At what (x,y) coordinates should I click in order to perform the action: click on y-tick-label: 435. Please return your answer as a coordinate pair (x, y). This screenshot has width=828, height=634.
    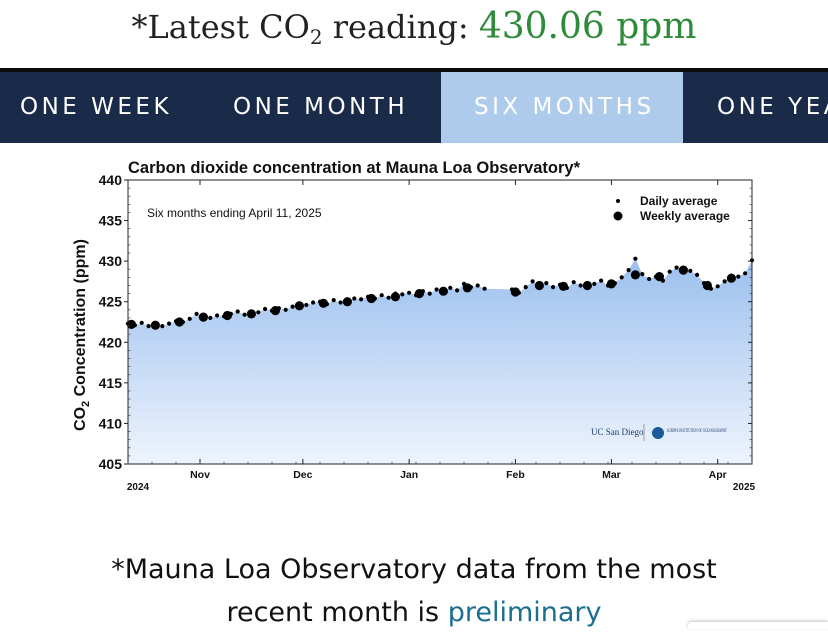
    Looking at the image, I should click on (111, 221).